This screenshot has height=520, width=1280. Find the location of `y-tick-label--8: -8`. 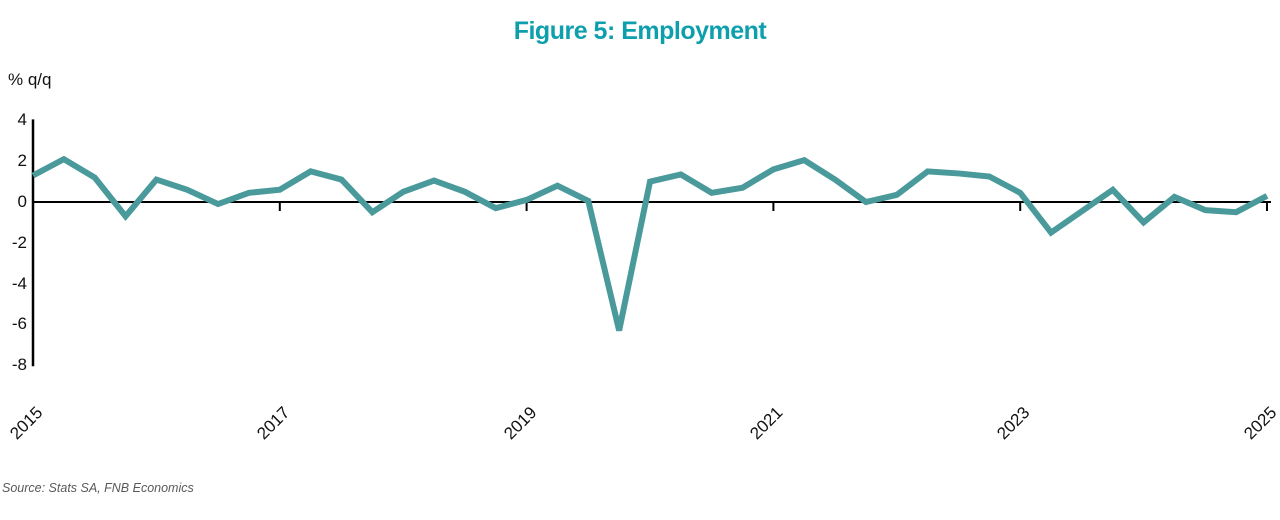

y-tick-label--8: -8 is located at coordinates (19, 365).